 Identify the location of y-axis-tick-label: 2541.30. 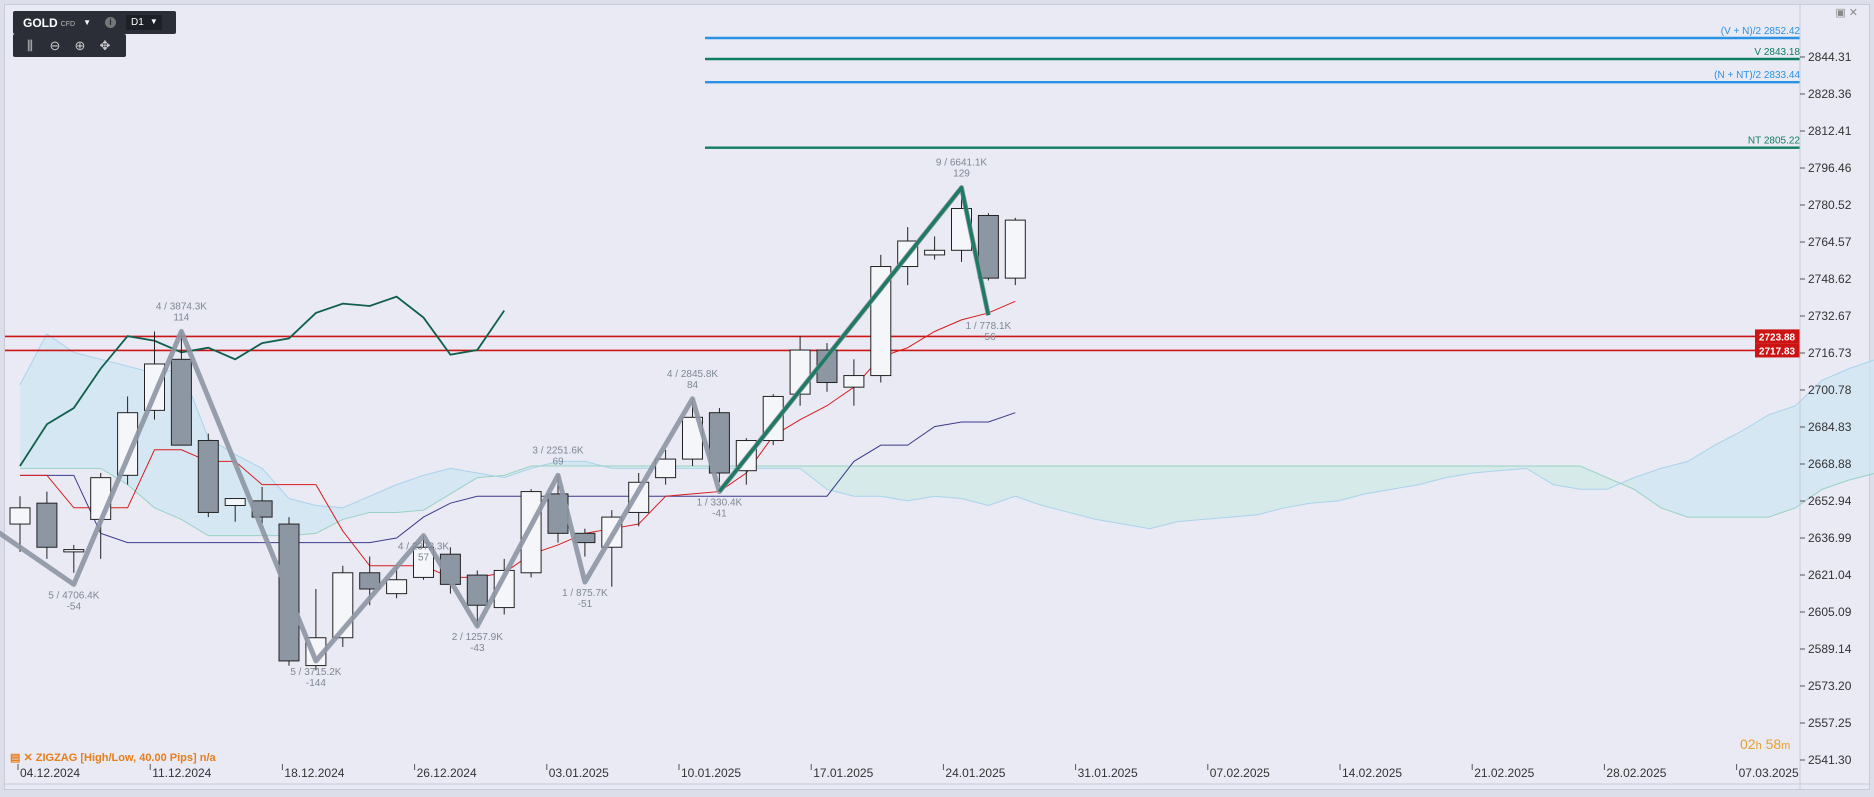
(1830, 760).